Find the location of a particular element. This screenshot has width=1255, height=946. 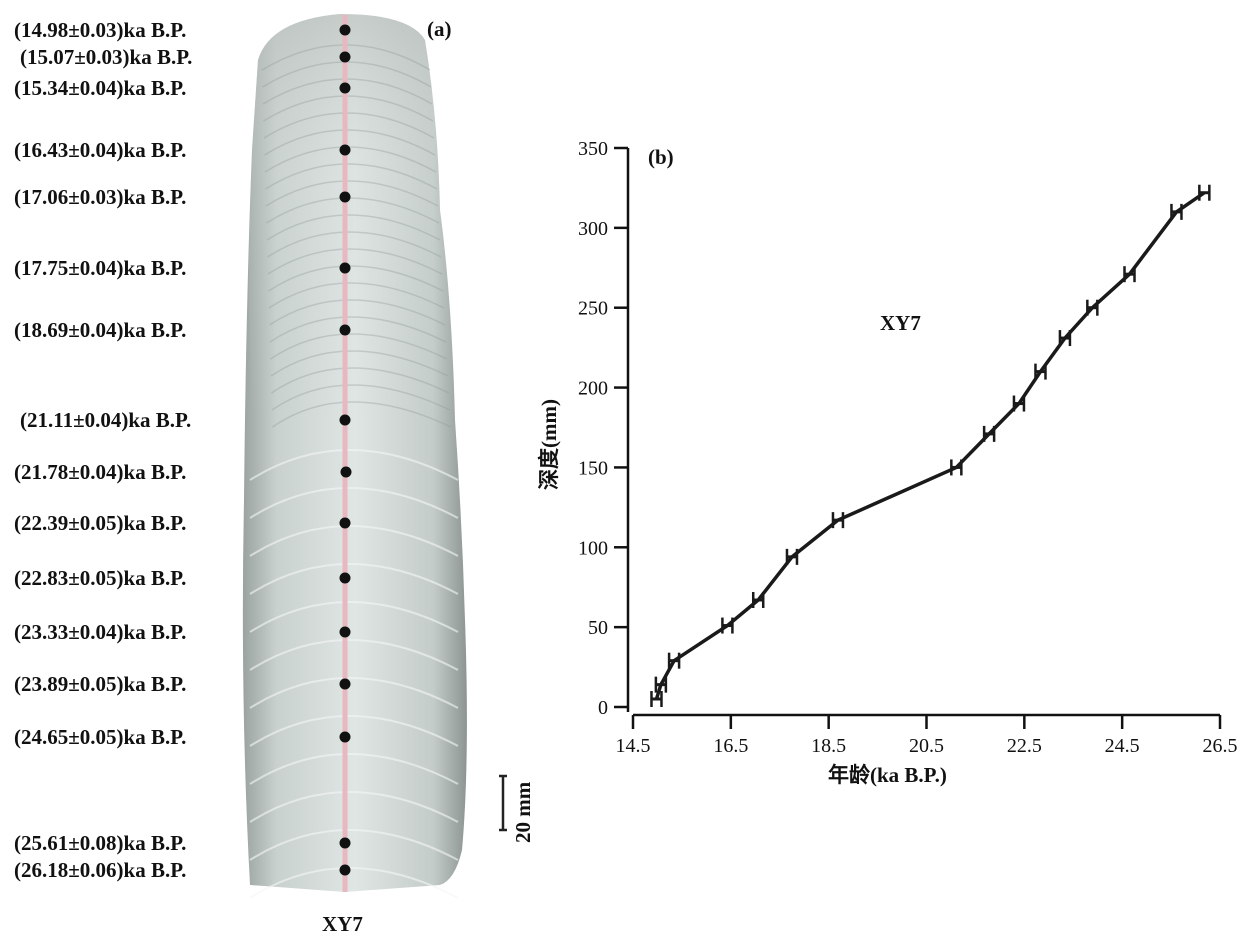

y-tick-label: 250 is located at coordinates (593, 309).